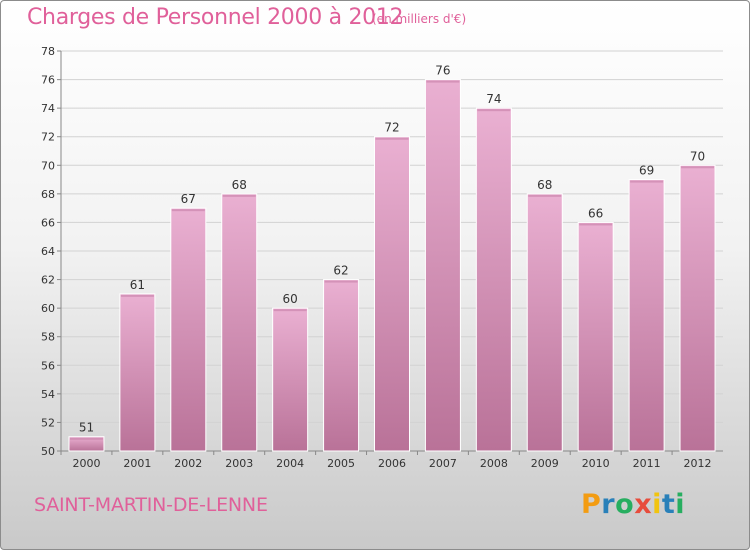 The image size is (750, 550). I want to click on data-label-2008: 74, so click(493, 99).